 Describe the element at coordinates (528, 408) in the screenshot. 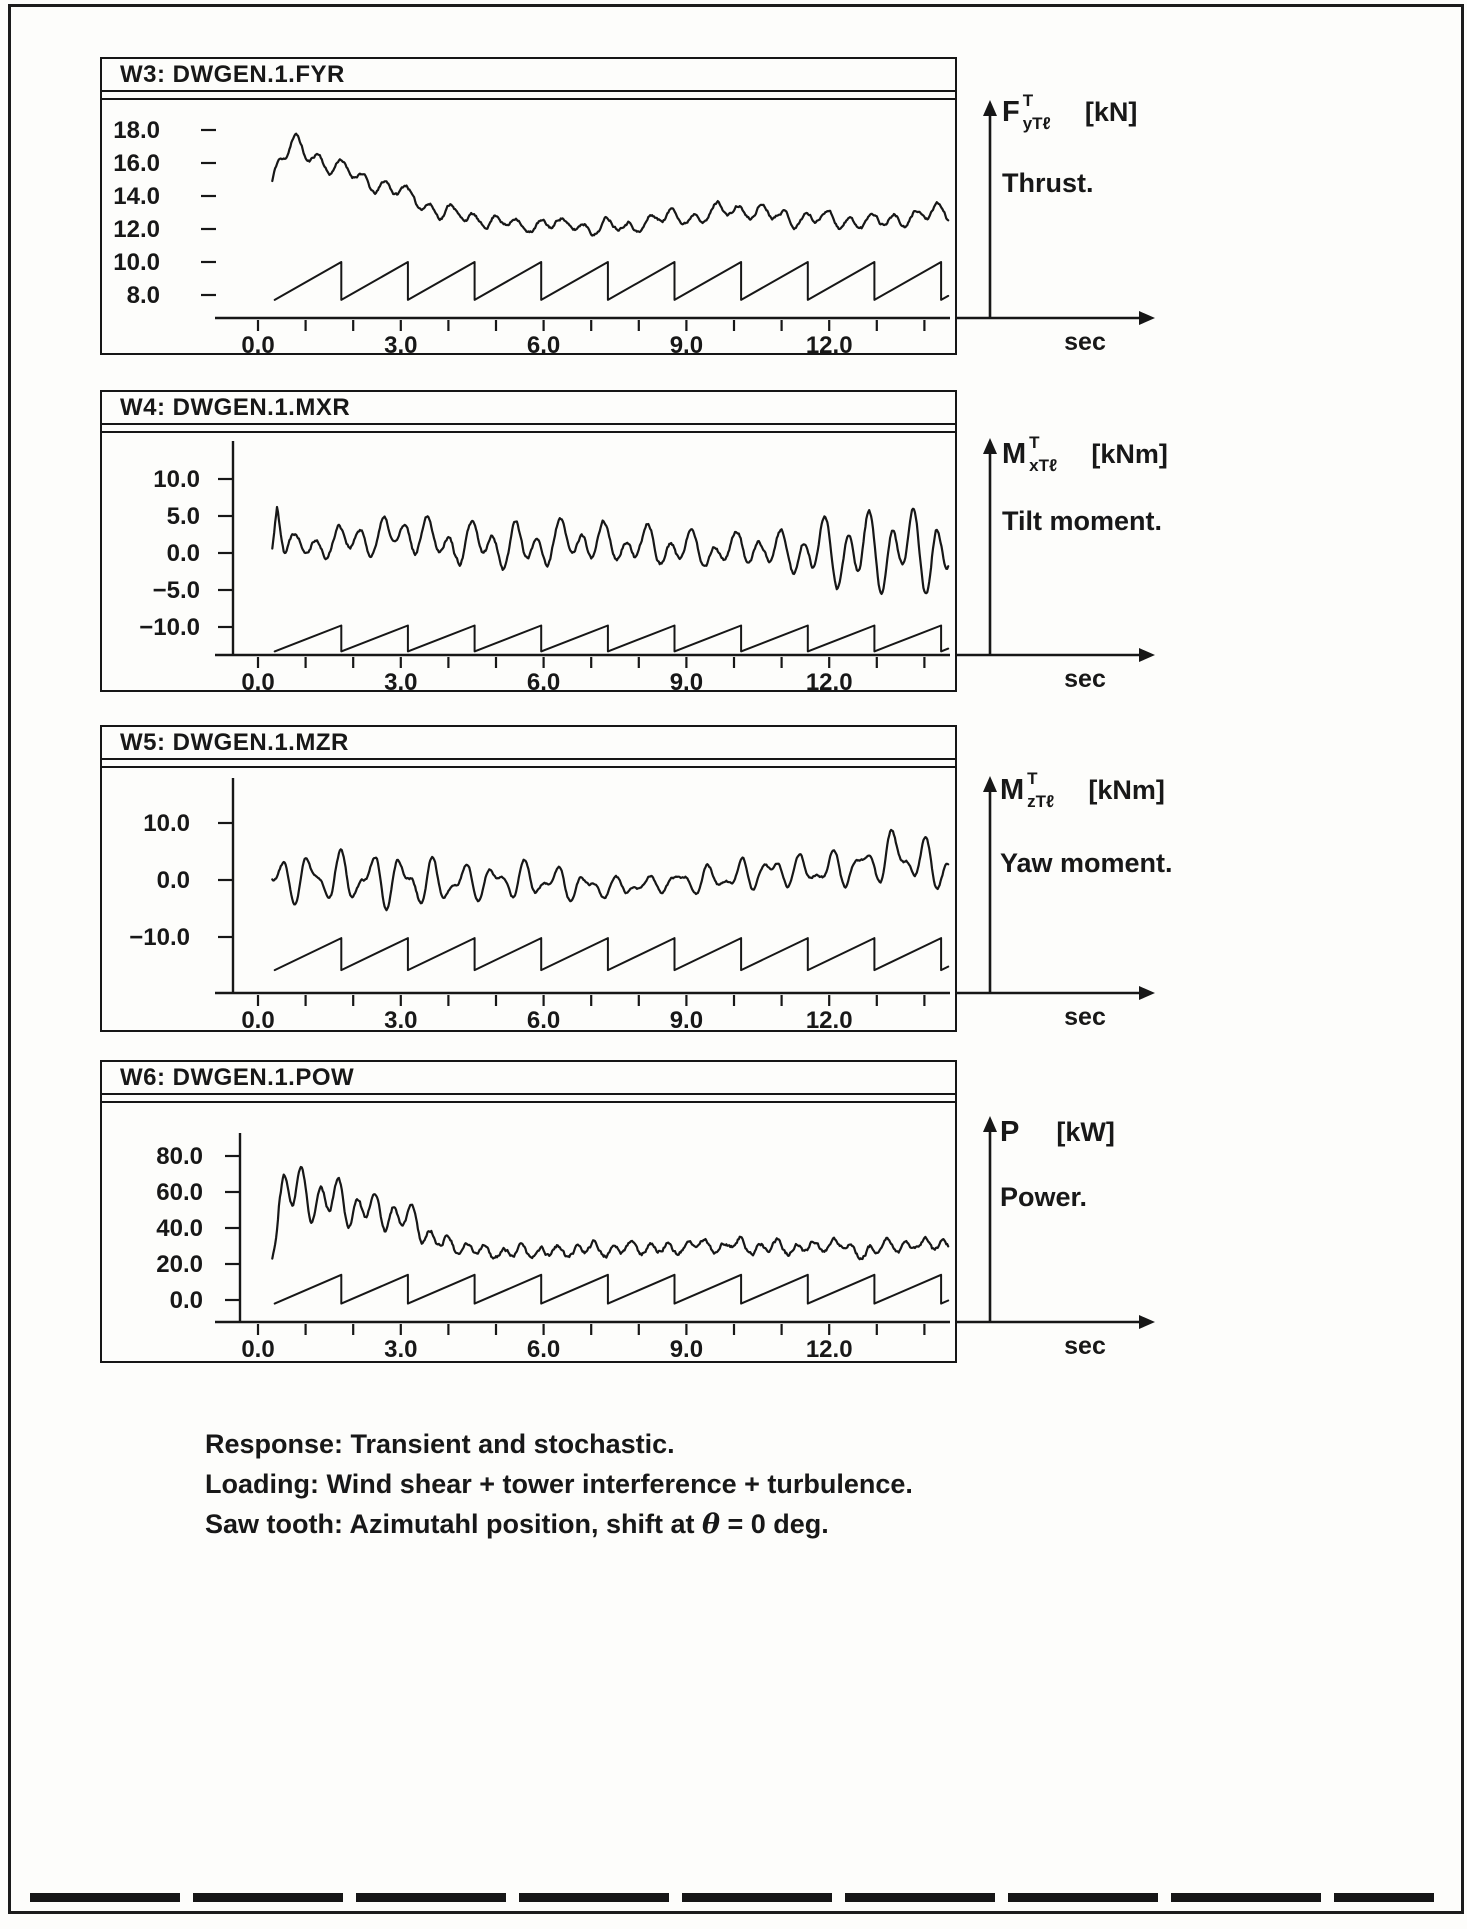

I see `window-titlebar: W4: DWGEN.1.MXR` at that location.